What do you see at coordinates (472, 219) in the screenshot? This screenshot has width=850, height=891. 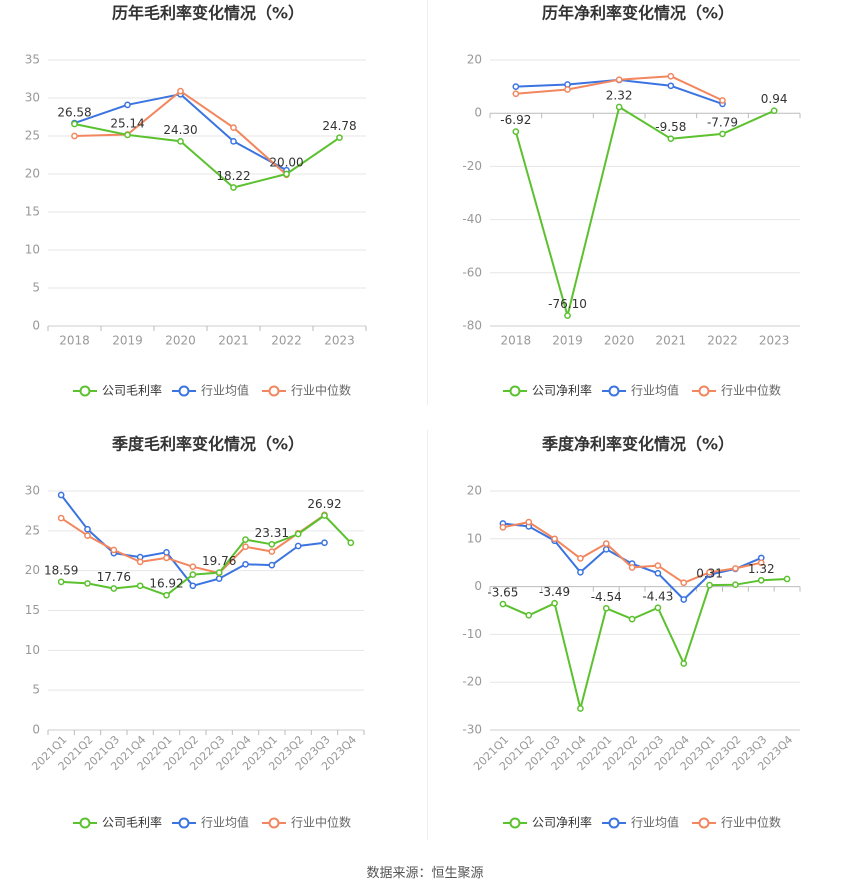 I see `y-tick-label: -40` at bounding box center [472, 219].